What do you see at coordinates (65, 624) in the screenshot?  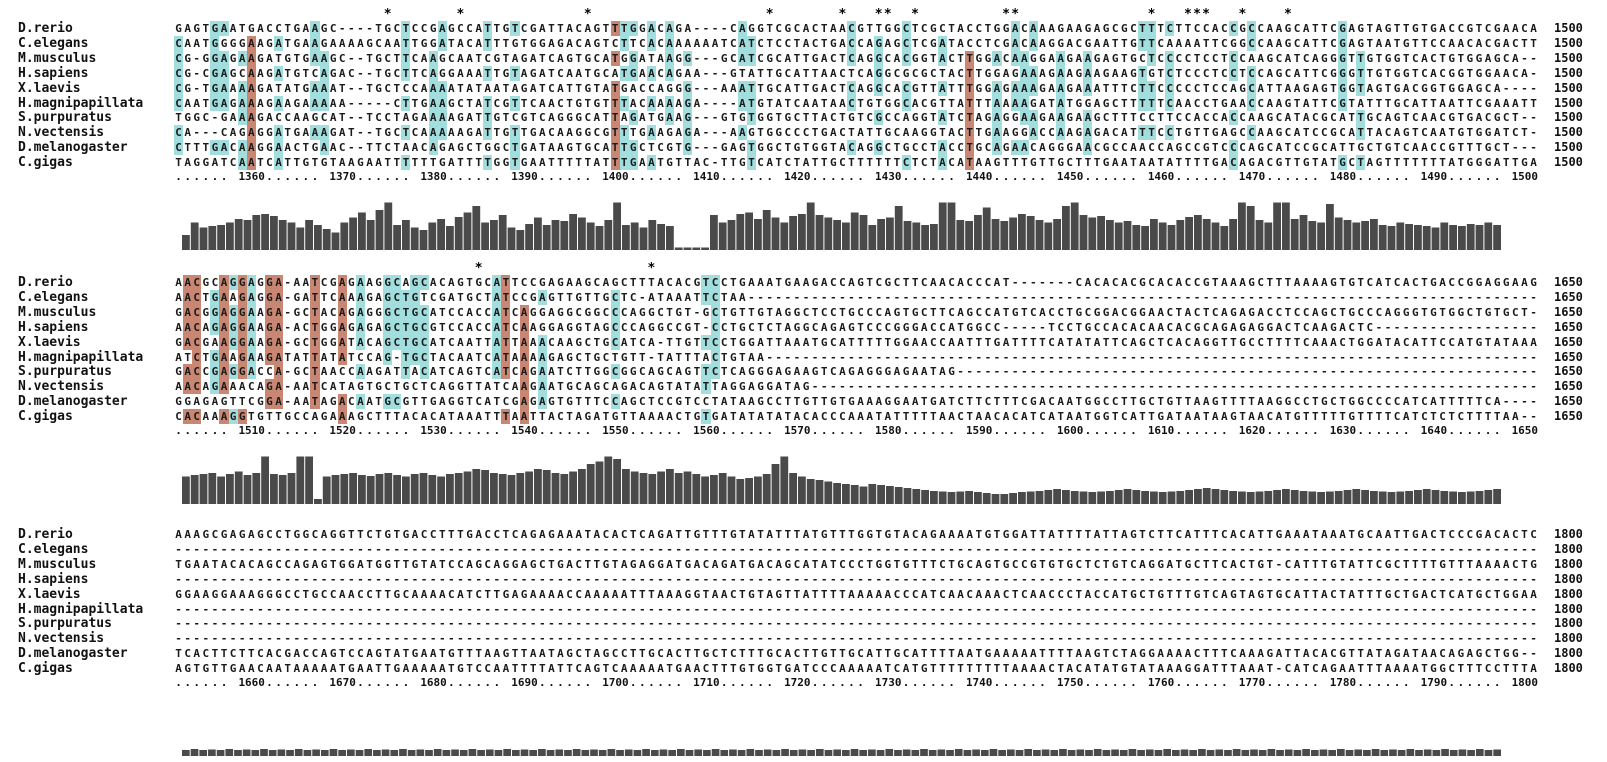 I see `species-name: S.purpuratus` at bounding box center [65, 624].